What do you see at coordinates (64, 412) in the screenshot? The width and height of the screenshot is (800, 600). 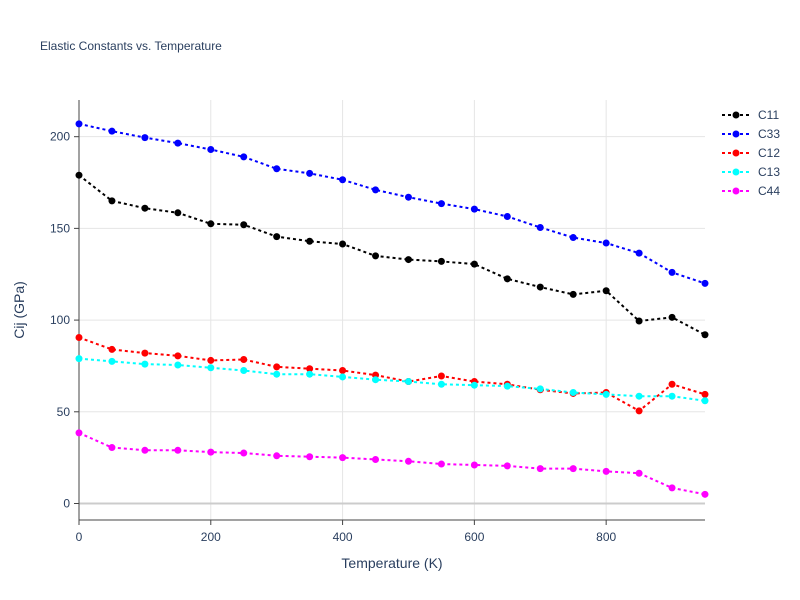 I see `y-tick-label: 50` at bounding box center [64, 412].